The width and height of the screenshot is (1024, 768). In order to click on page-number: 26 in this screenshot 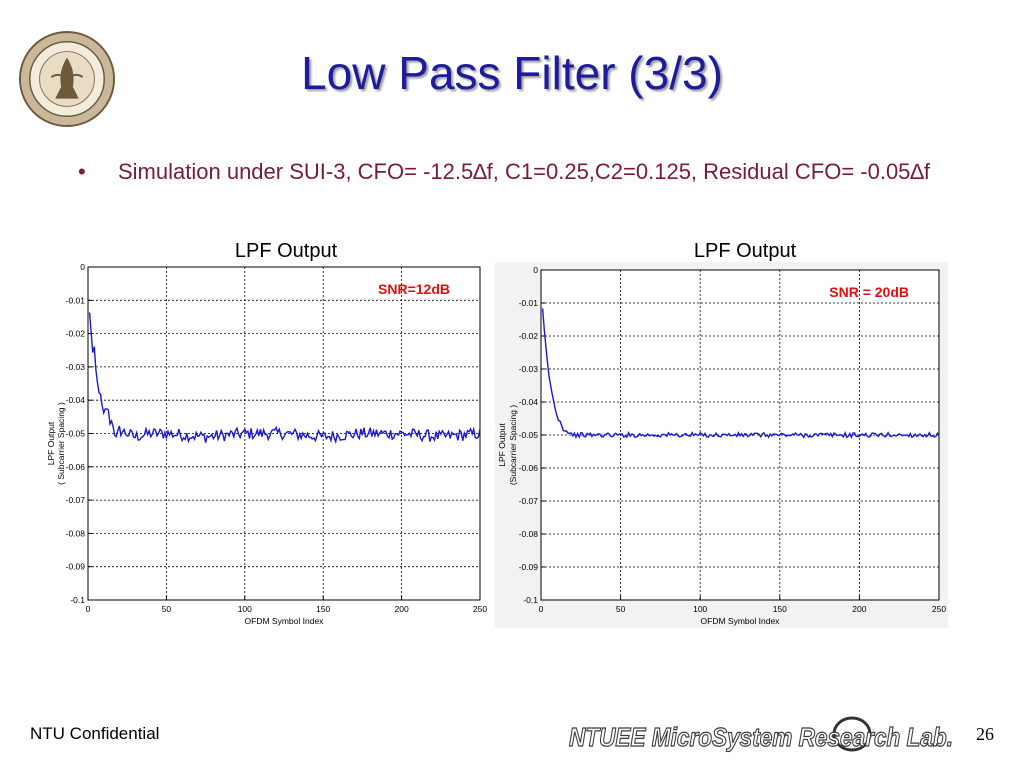, I will do `click(985, 734)`.